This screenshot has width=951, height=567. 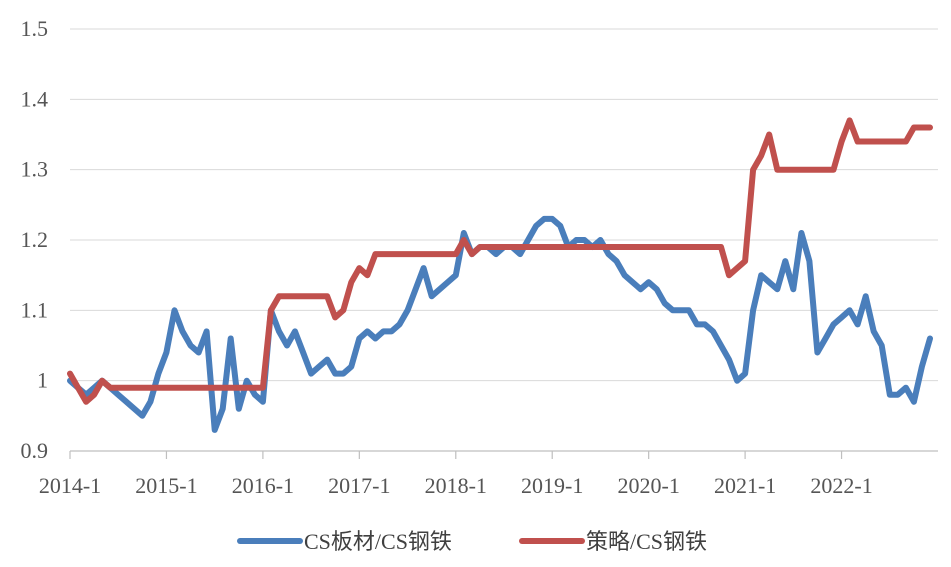 I want to click on x-tick-label: 2015-1, so click(x=166, y=485).